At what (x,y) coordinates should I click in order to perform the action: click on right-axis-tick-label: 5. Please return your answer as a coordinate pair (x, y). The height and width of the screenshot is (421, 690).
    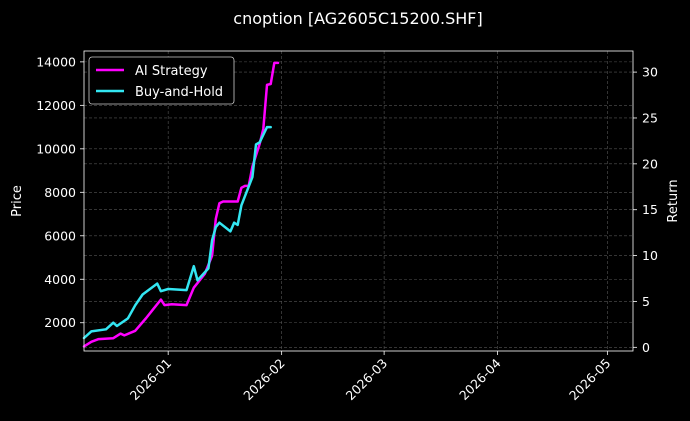
    Looking at the image, I should click on (646, 301).